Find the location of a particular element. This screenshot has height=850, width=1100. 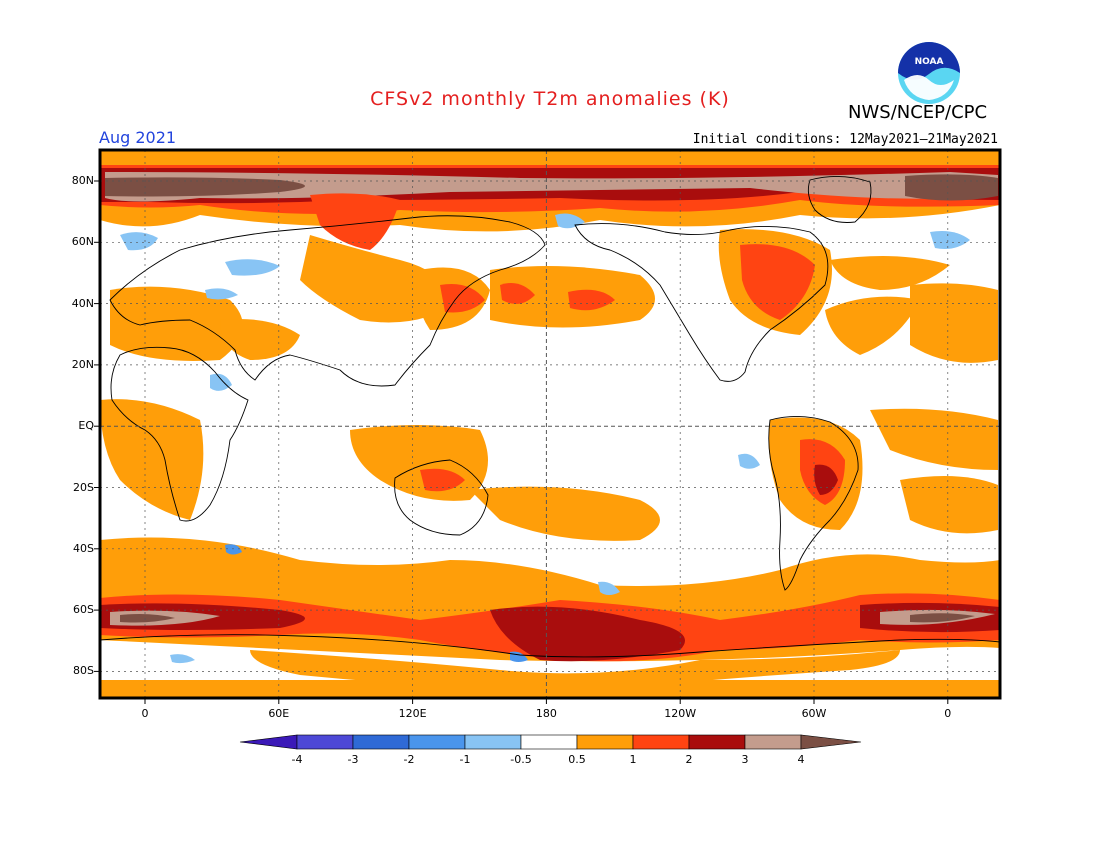

south-pacific-orange is located at coordinates (565, 513).